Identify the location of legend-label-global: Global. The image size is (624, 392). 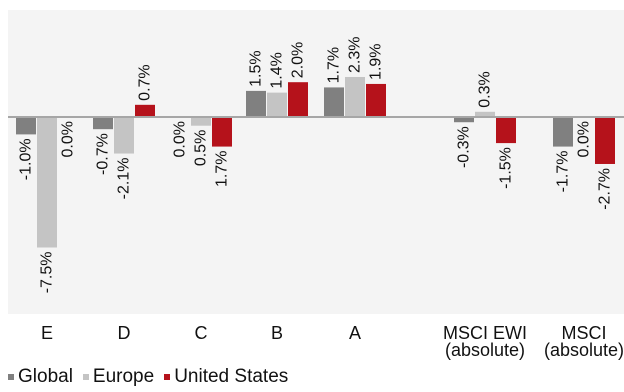
(45, 376).